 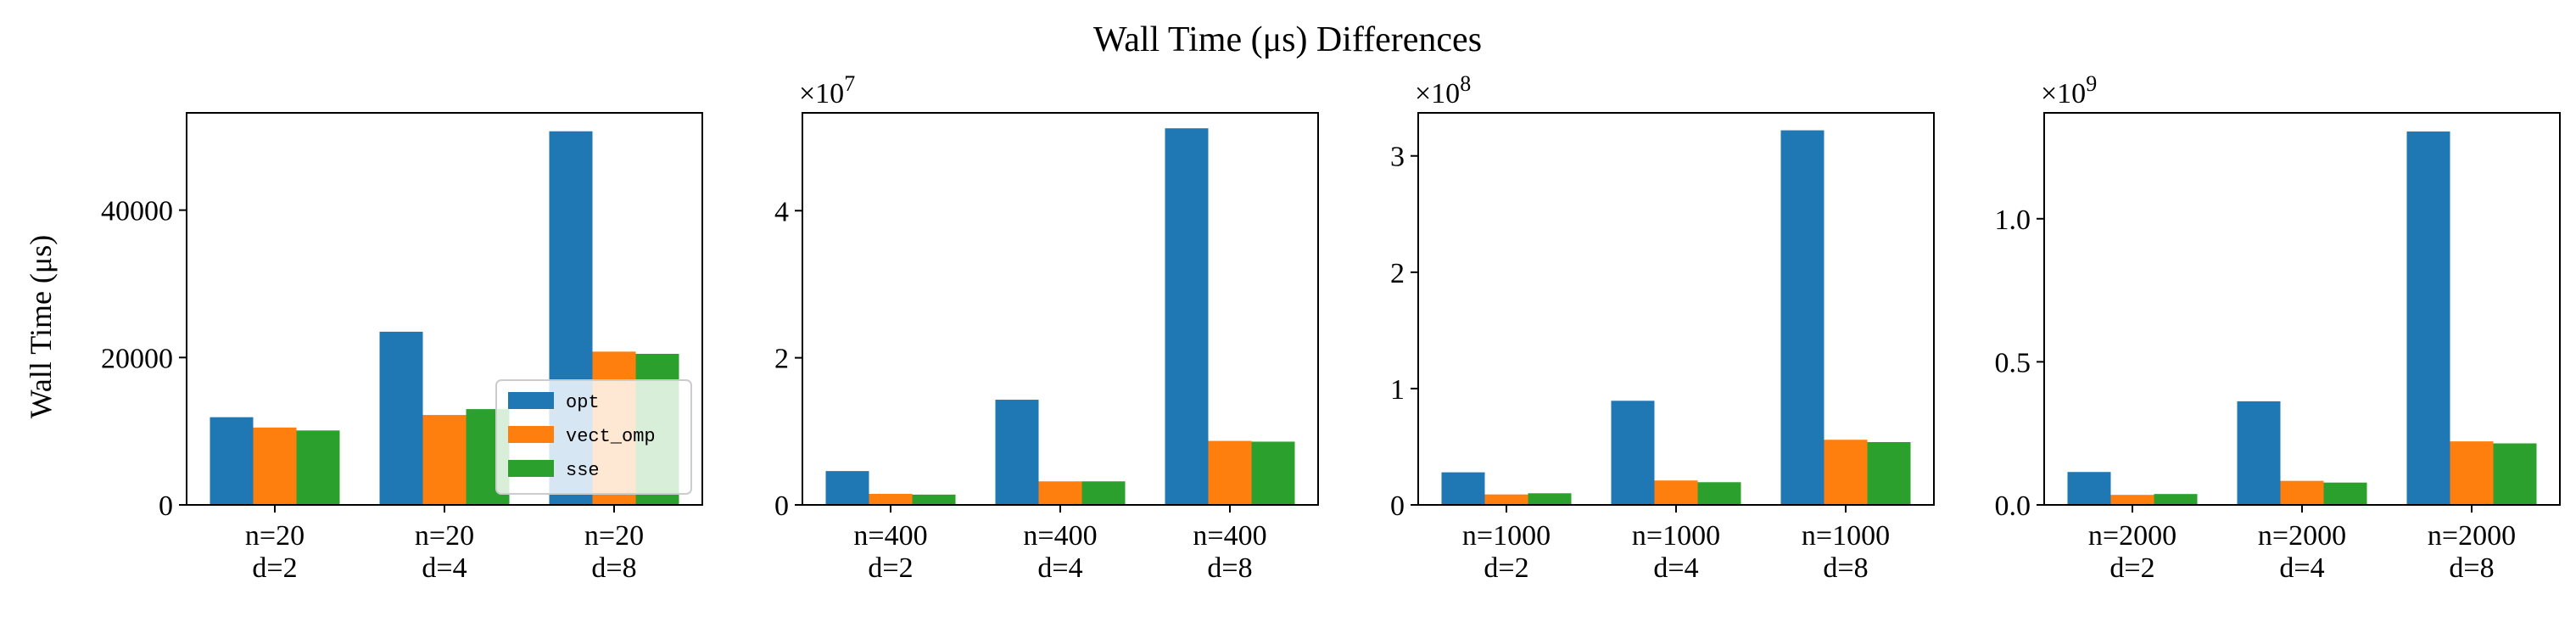 I want to click on y-tick-label: 4, so click(x=781, y=212).